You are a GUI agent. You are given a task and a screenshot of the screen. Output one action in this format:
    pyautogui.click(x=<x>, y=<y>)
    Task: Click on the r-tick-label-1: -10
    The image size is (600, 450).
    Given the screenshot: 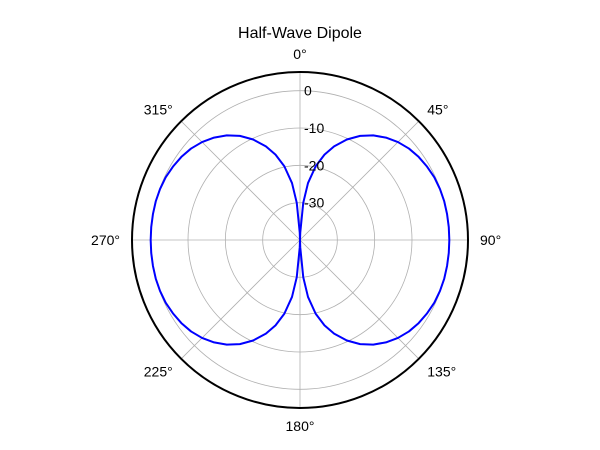 What is the action you would take?
    pyautogui.click(x=314, y=128)
    